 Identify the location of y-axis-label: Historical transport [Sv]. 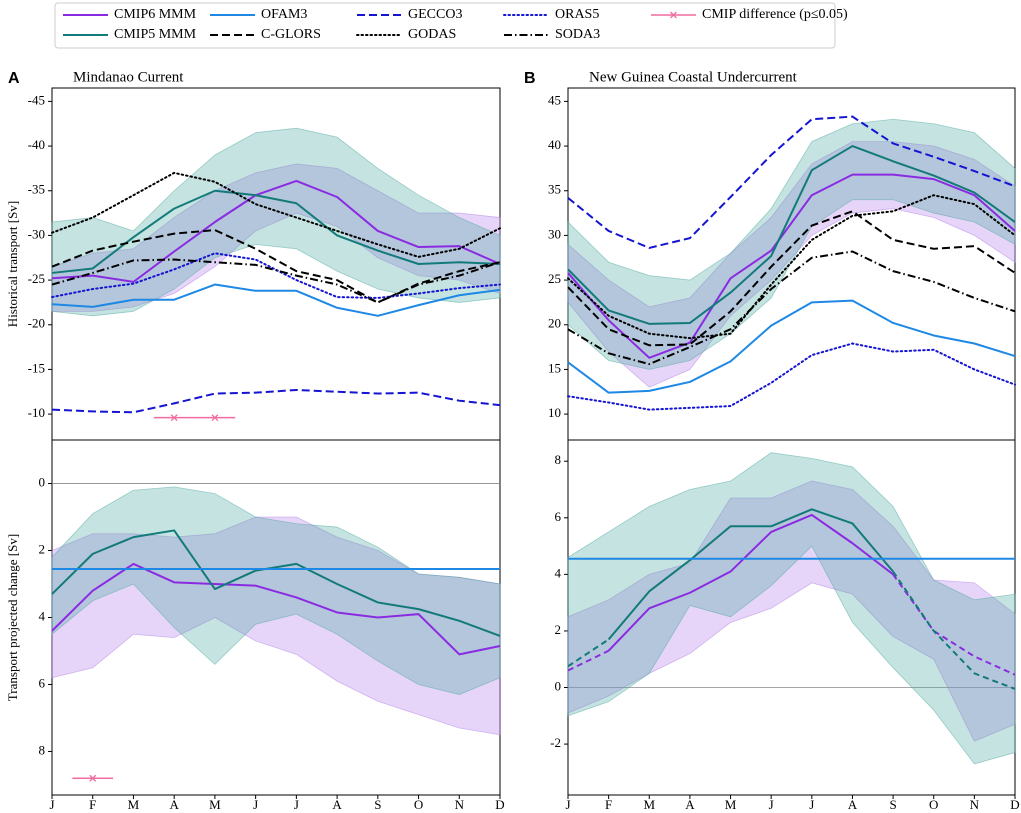
(12, 264).